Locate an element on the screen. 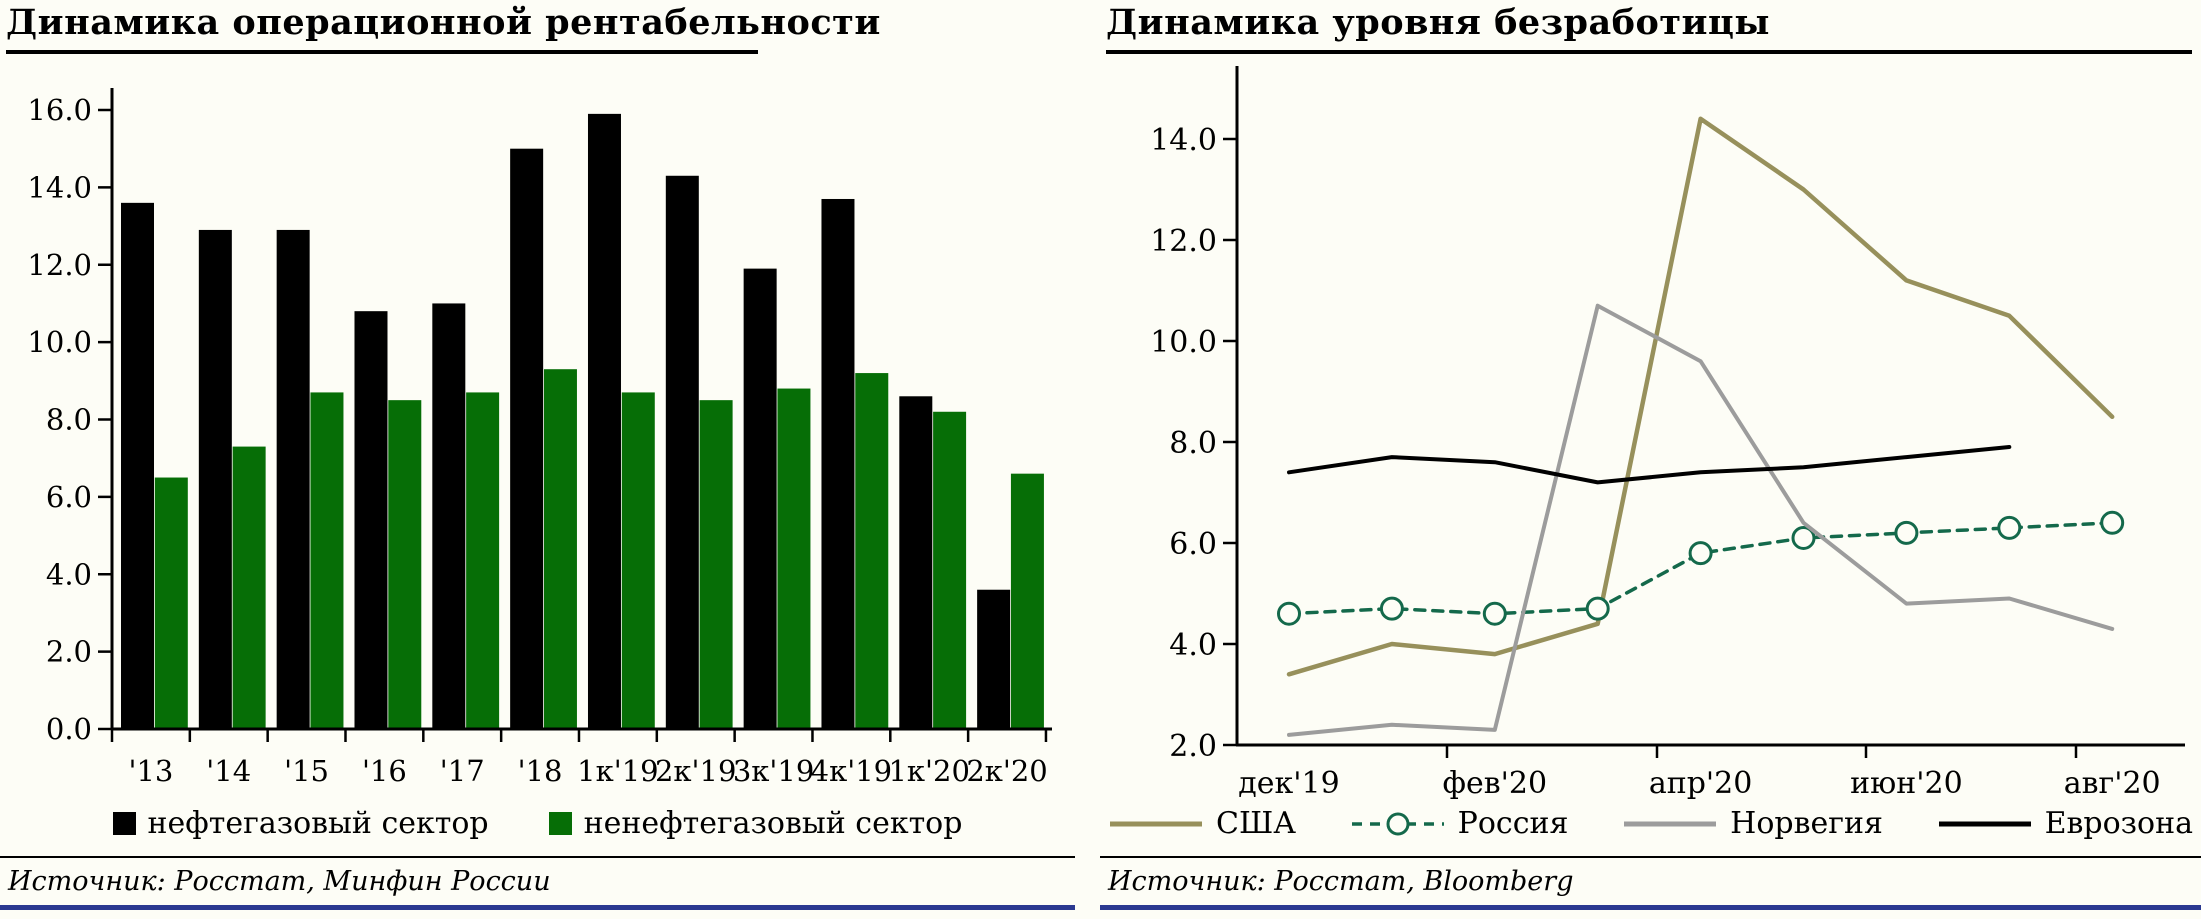 This screenshot has width=2201, height=919. x-axis-label: '14 is located at coordinates (228, 771).